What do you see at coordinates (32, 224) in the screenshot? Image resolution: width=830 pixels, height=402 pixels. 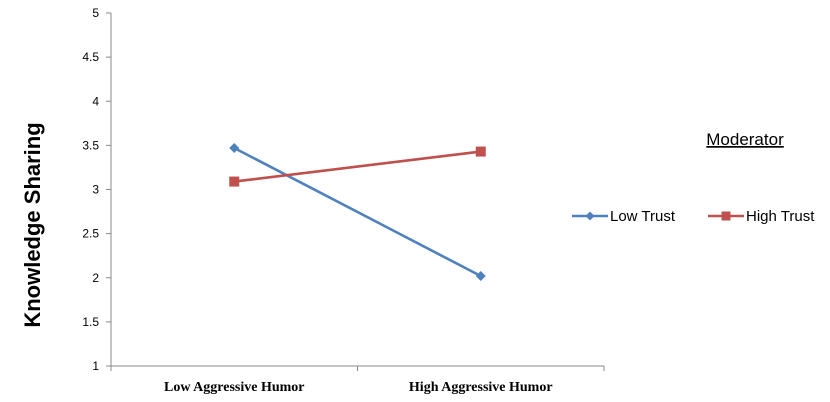 I see `y-axis-label: Knowledge Sharing` at bounding box center [32, 224].